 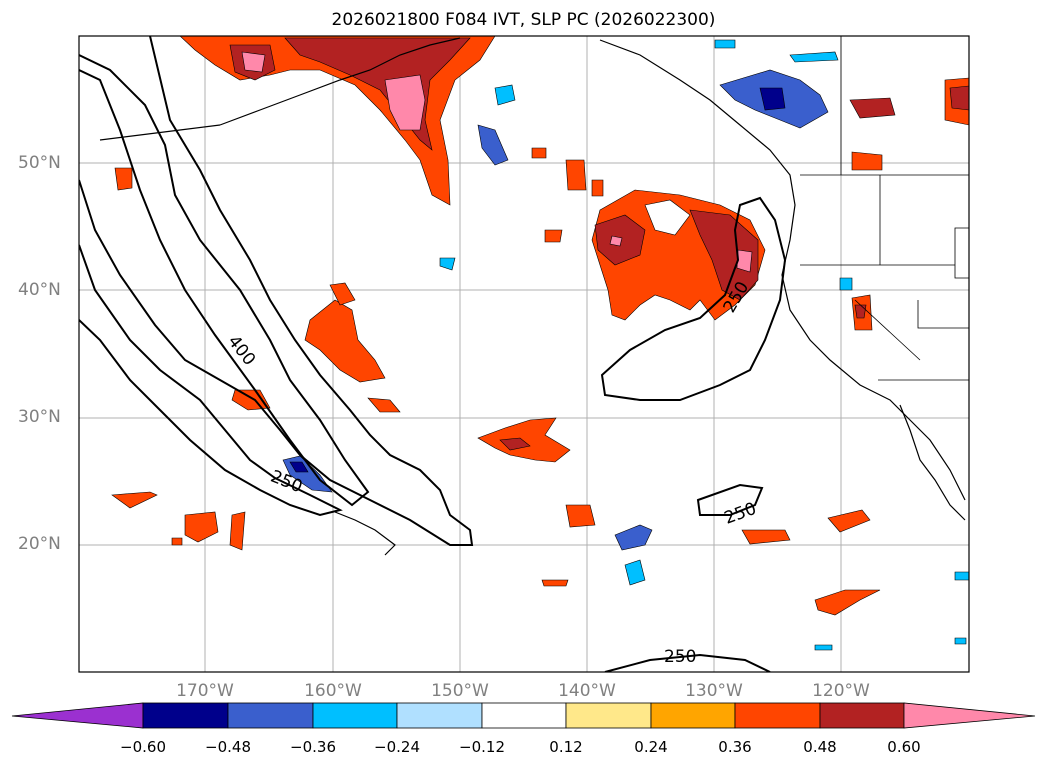 I want to click on contour-250-bottom, so click(x=687, y=662).